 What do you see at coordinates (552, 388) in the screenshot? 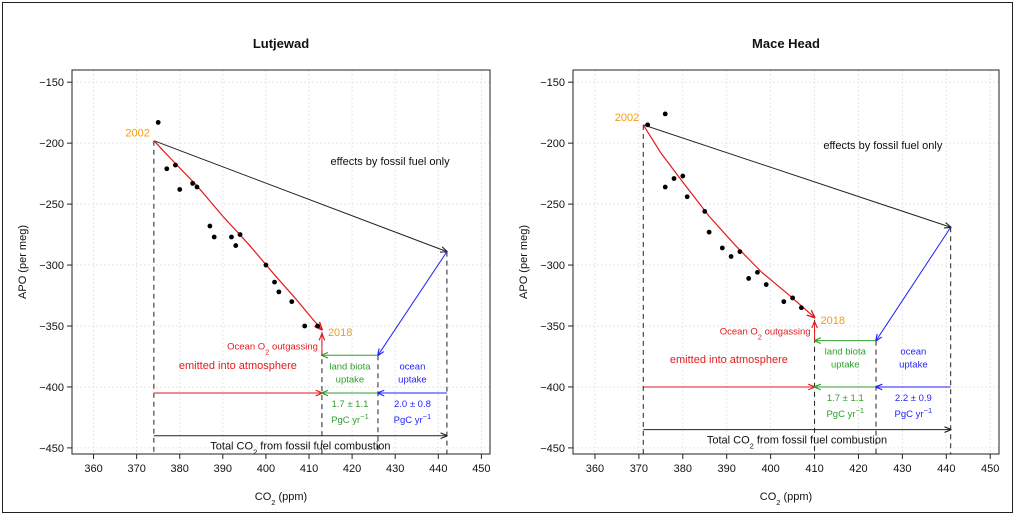
I see `y-tick-label: −400` at bounding box center [552, 388].